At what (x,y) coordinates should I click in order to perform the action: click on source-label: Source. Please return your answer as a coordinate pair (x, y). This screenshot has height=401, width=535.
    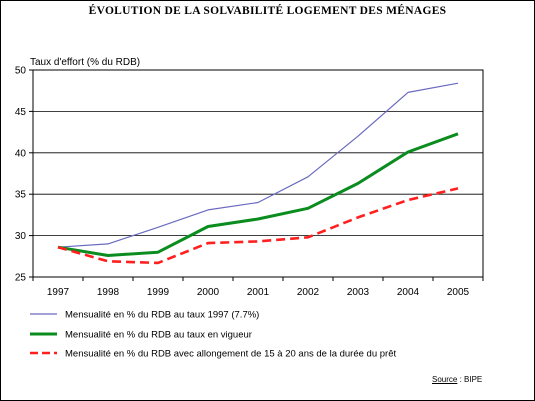
    Looking at the image, I should click on (445, 379).